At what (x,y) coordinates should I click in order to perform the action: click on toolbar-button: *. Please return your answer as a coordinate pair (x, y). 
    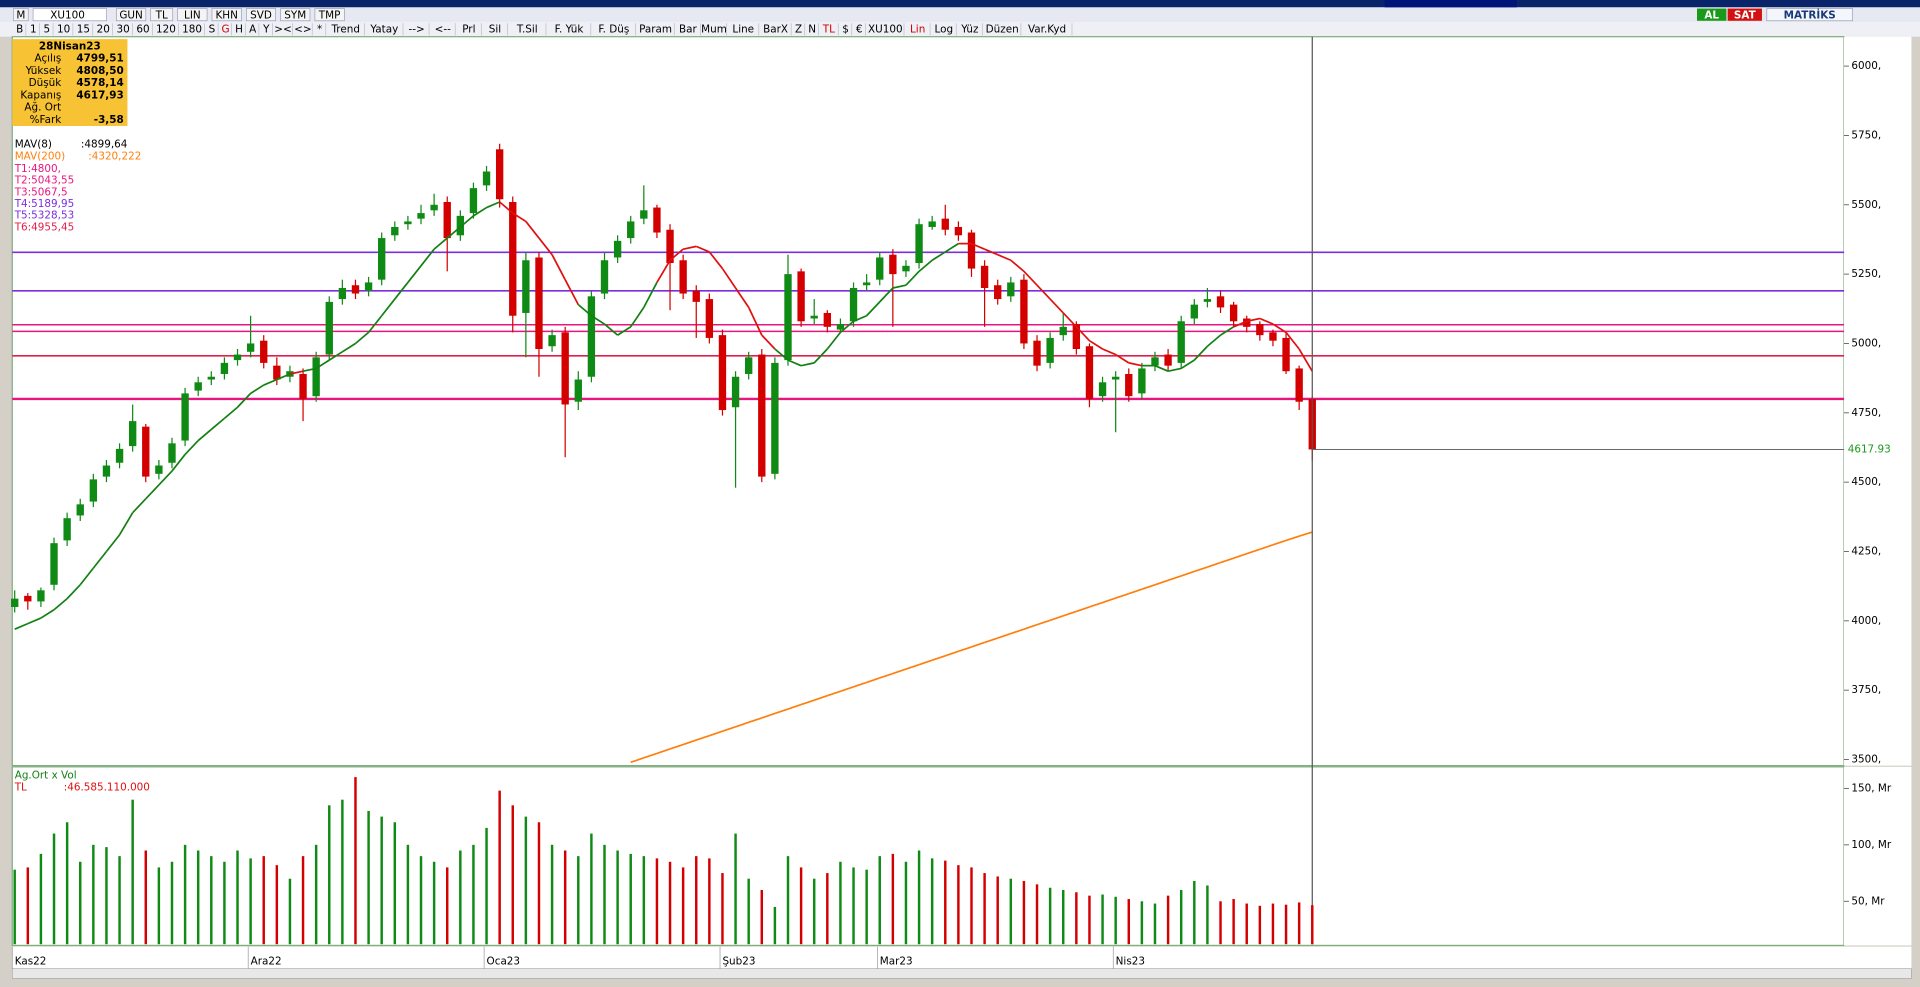
    Looking at the image, I should click on (319, 29).